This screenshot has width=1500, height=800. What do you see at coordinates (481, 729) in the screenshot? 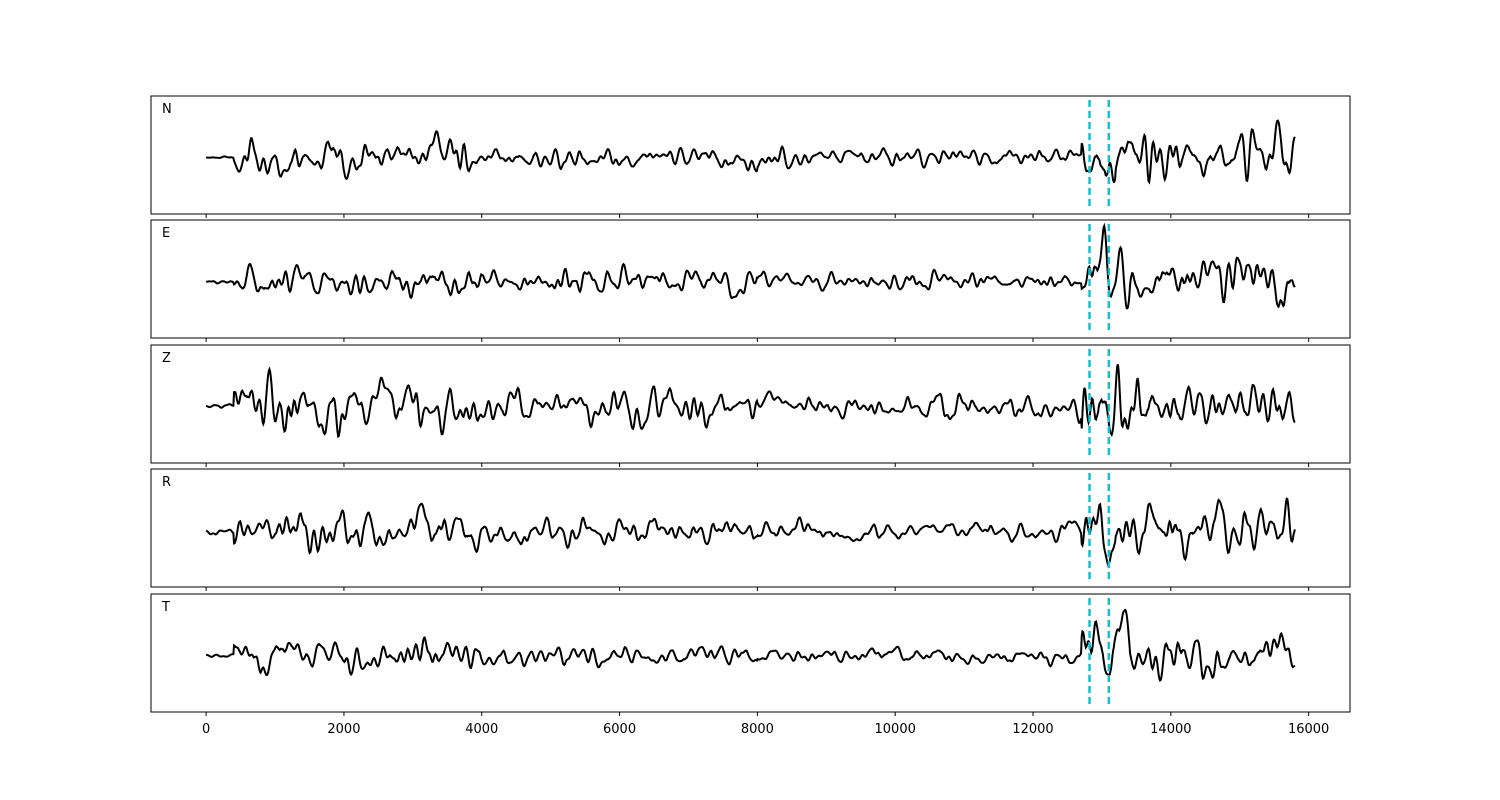
I see `x-tick-label: 4000` at bounding box center [481, 729].